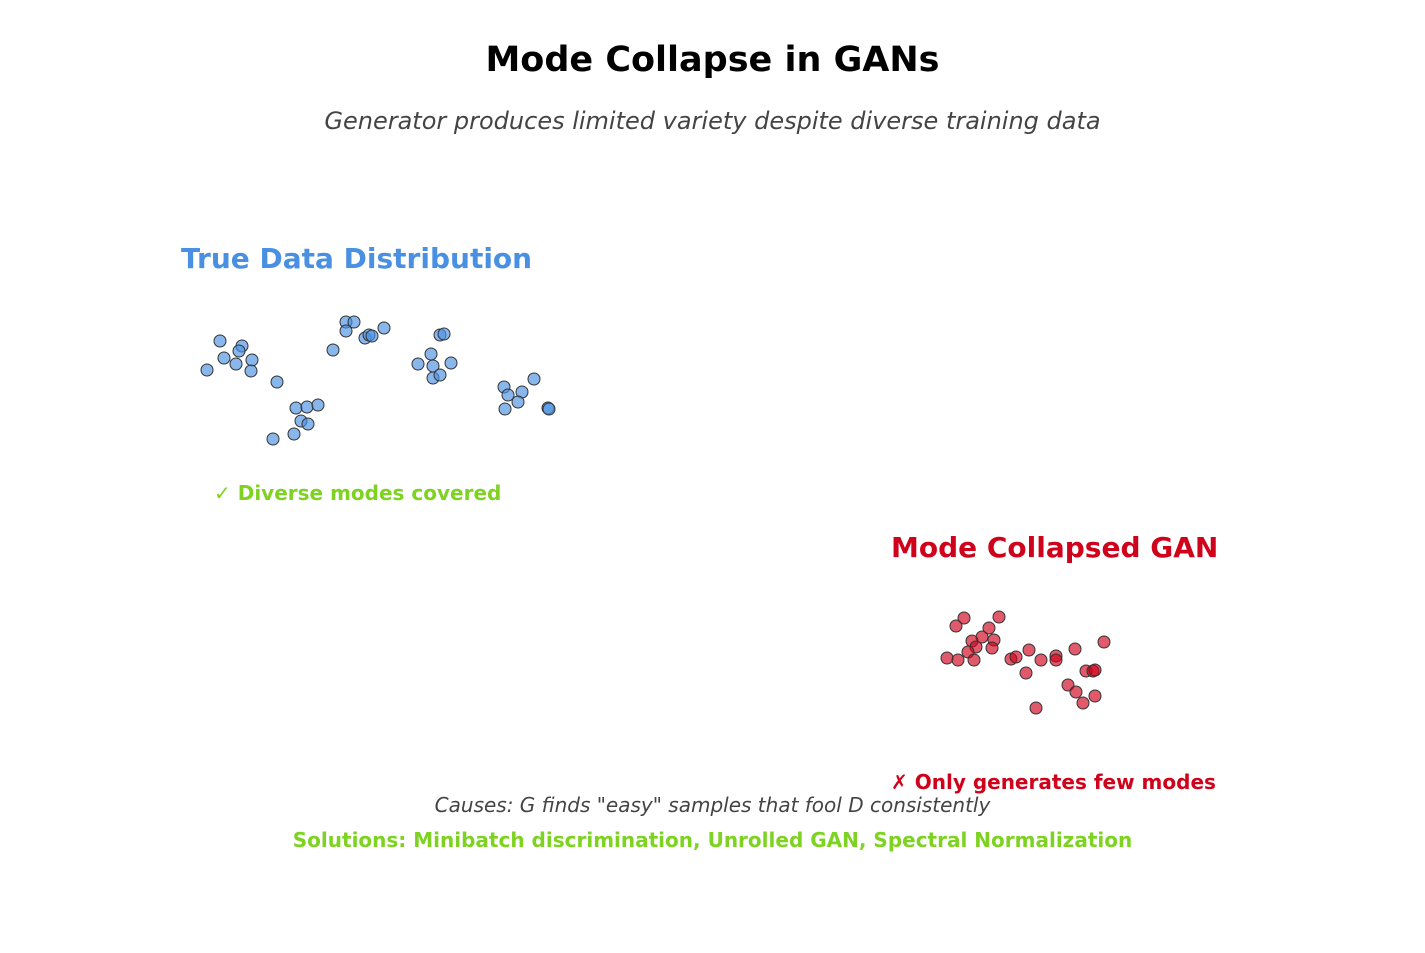  I want to click on diagram-title: Mode Collapse in GANs, so click(712, 60).